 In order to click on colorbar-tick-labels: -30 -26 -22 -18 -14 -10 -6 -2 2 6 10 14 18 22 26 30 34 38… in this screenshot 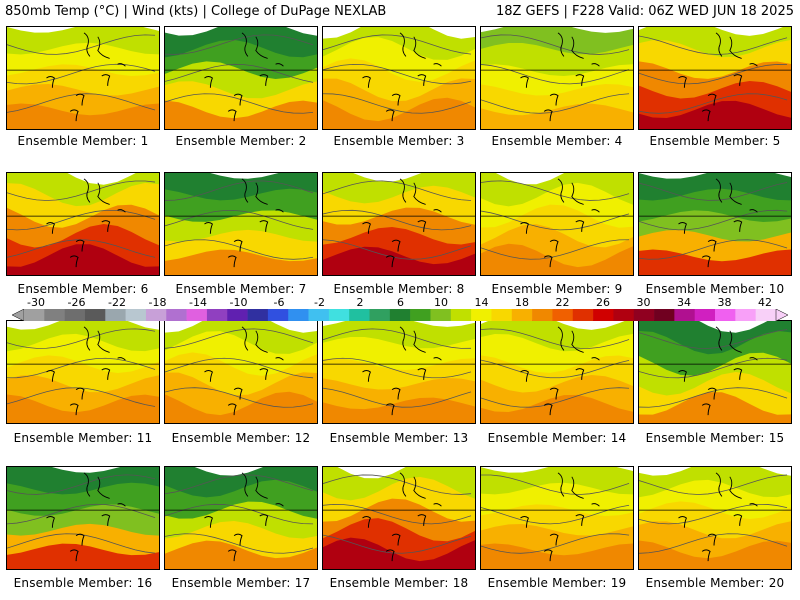, I will do `click(400, 303)`.